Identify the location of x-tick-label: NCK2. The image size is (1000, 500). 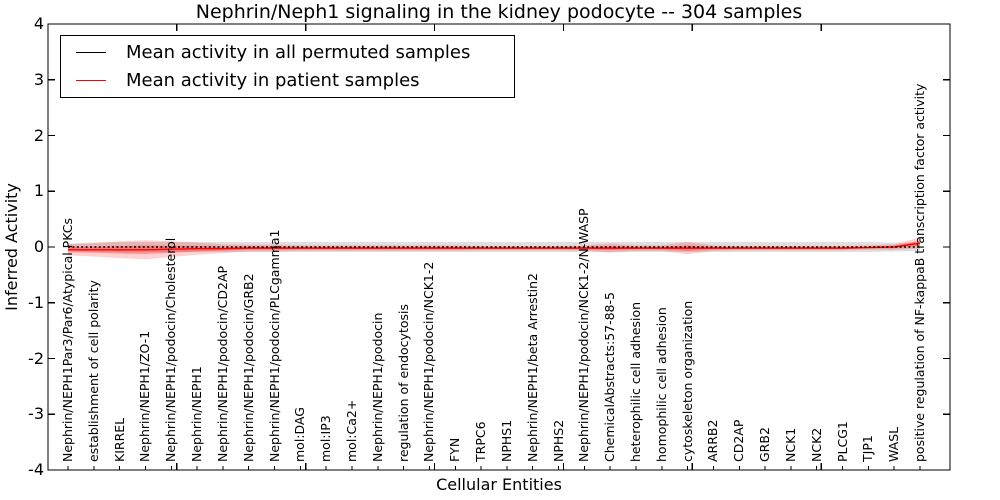
(816, 444).